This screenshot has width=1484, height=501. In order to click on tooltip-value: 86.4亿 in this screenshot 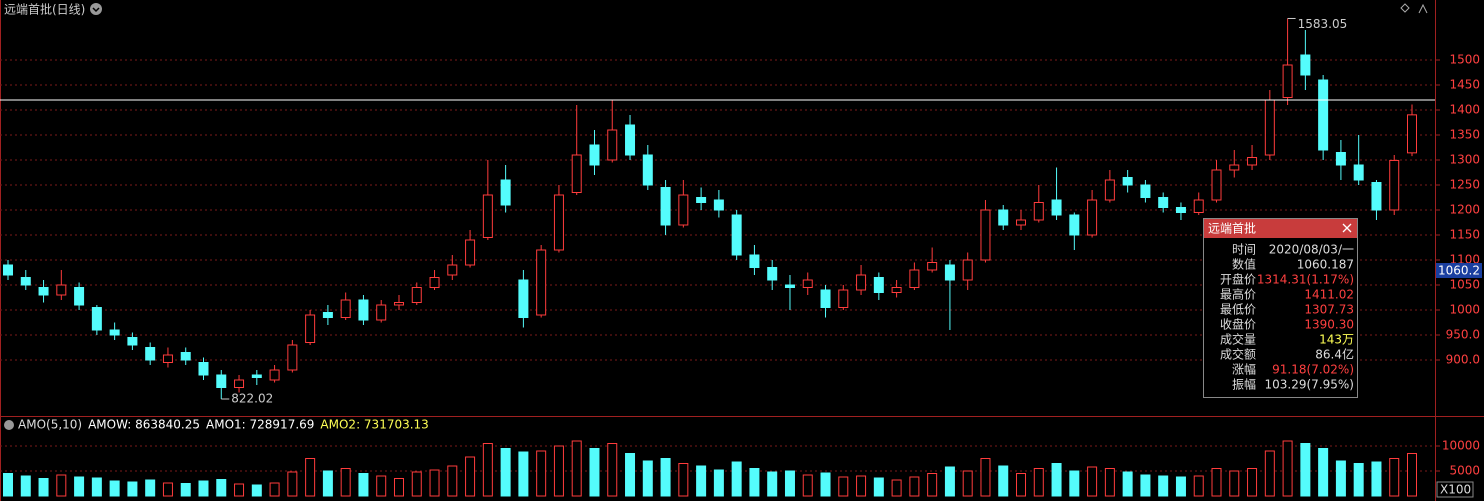, I will do `click(1334, 354)`.